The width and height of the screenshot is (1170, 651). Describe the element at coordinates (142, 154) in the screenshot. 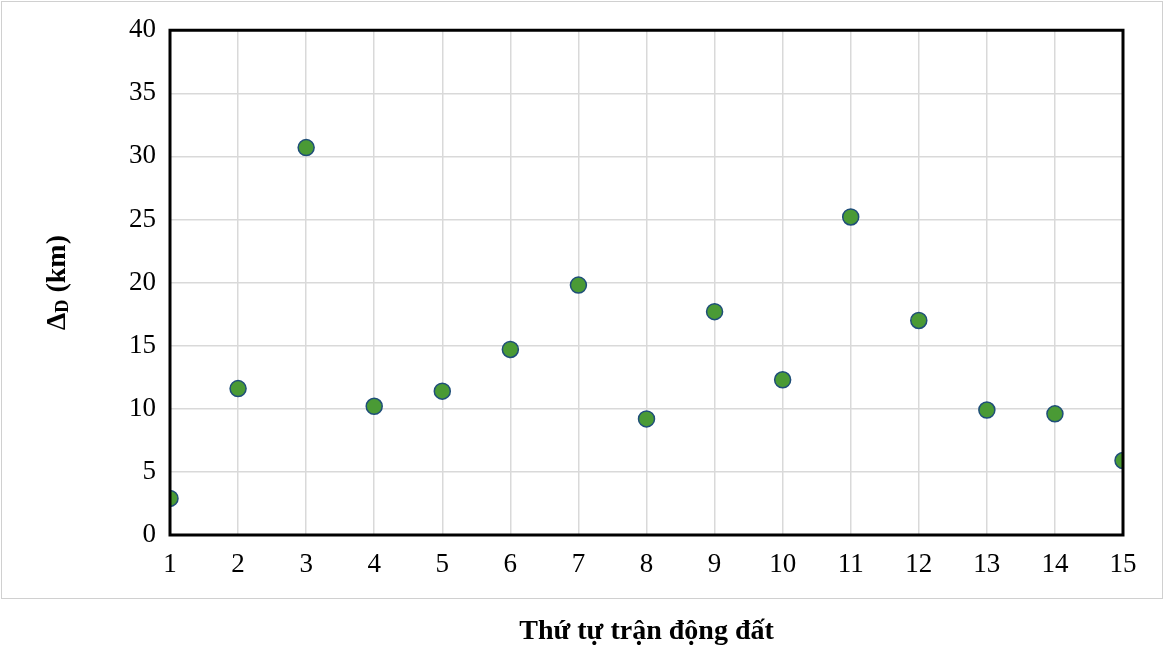

I see `y-tick-label: 30` at that location.